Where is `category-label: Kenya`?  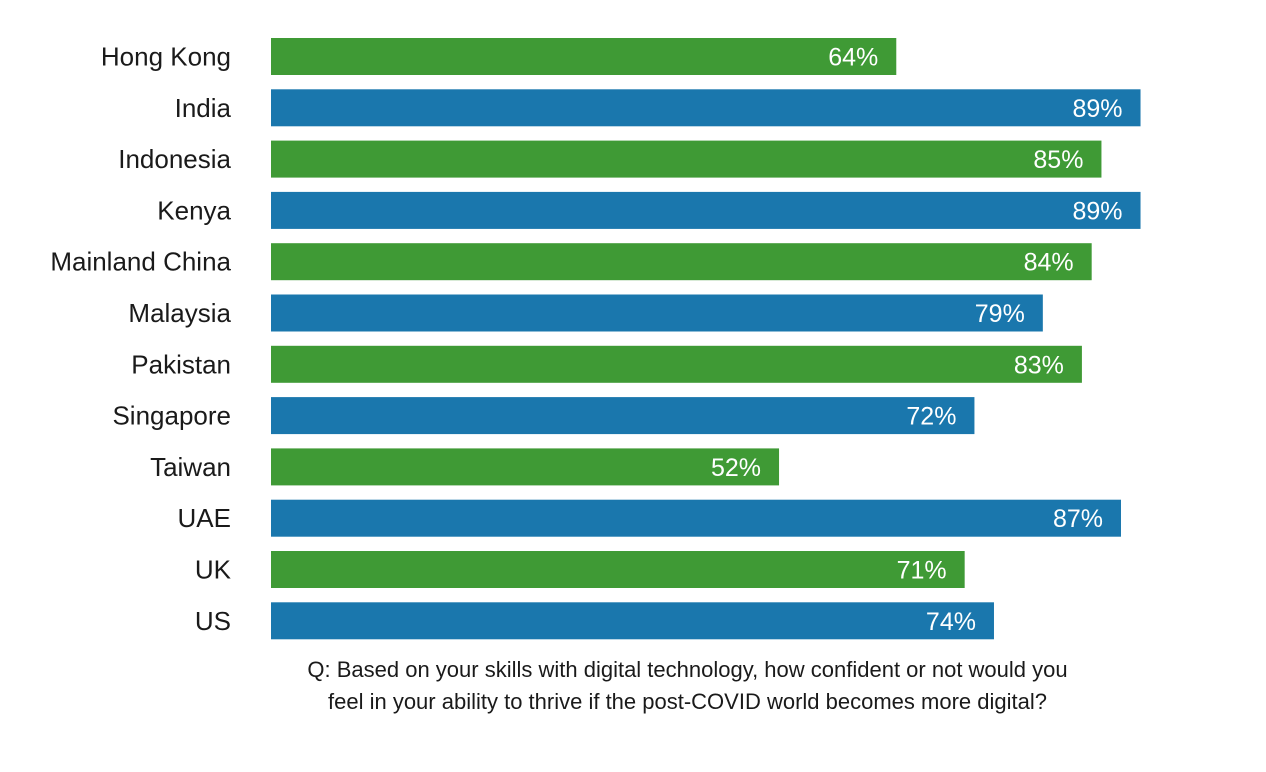
category-label: Kenya is located at coordinates (194, 210).